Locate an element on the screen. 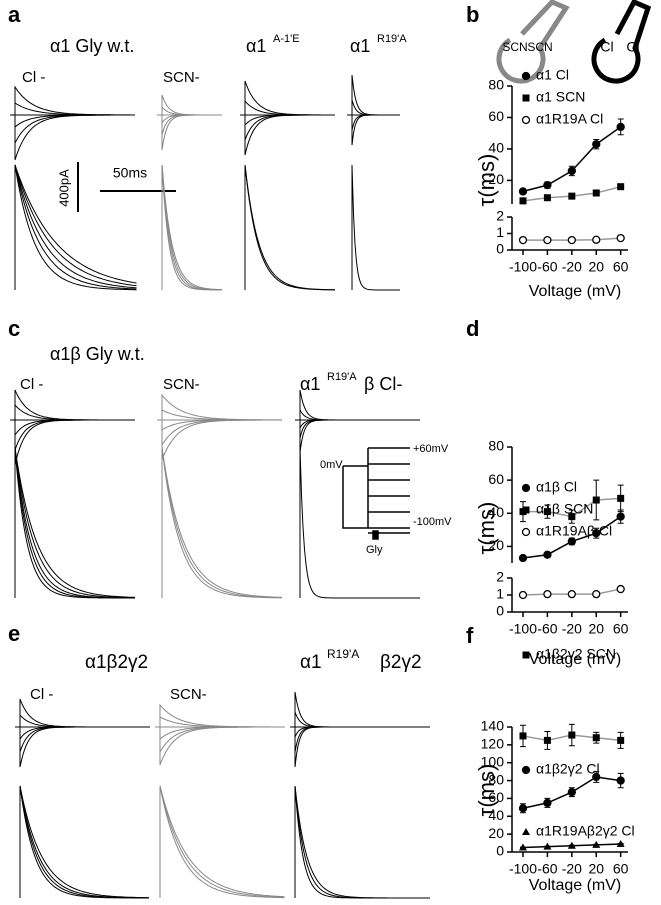 The height and width of the screenshot is (905, 661). scale-label: 400pA is located at coordinates (63, 188).